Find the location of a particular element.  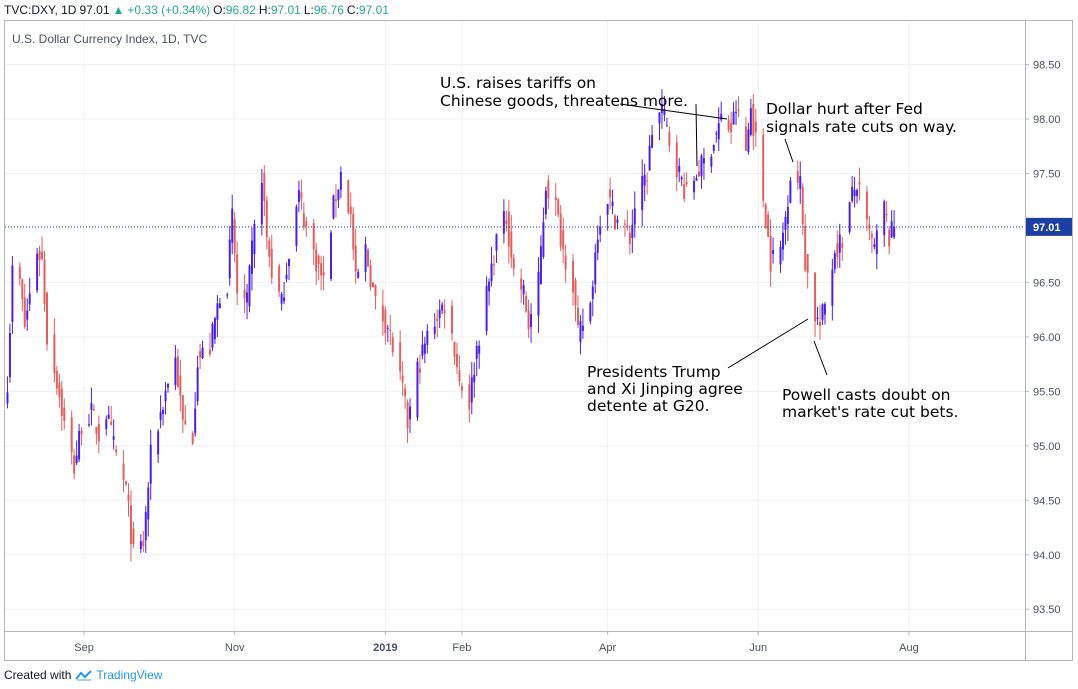

annotation-leader-line is located at coordinates (673, 111).